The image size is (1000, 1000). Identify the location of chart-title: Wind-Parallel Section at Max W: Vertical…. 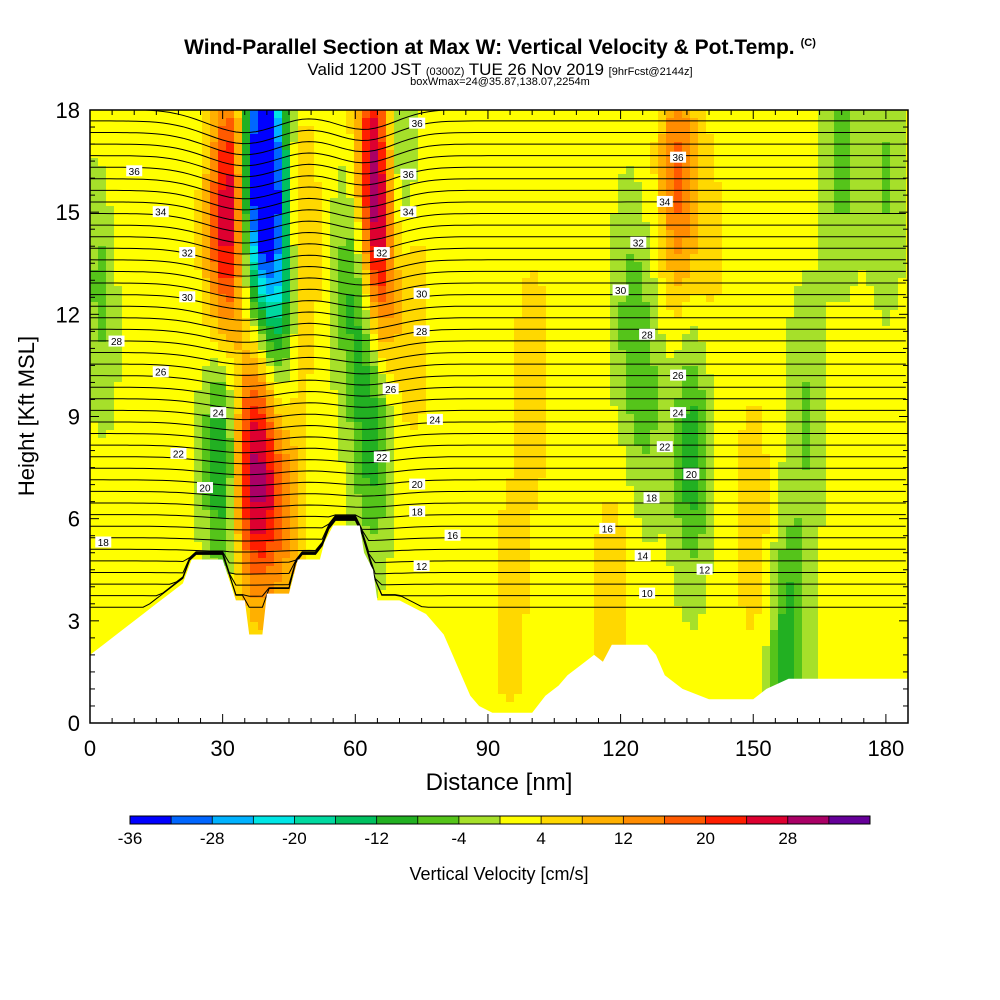
(500, 48).